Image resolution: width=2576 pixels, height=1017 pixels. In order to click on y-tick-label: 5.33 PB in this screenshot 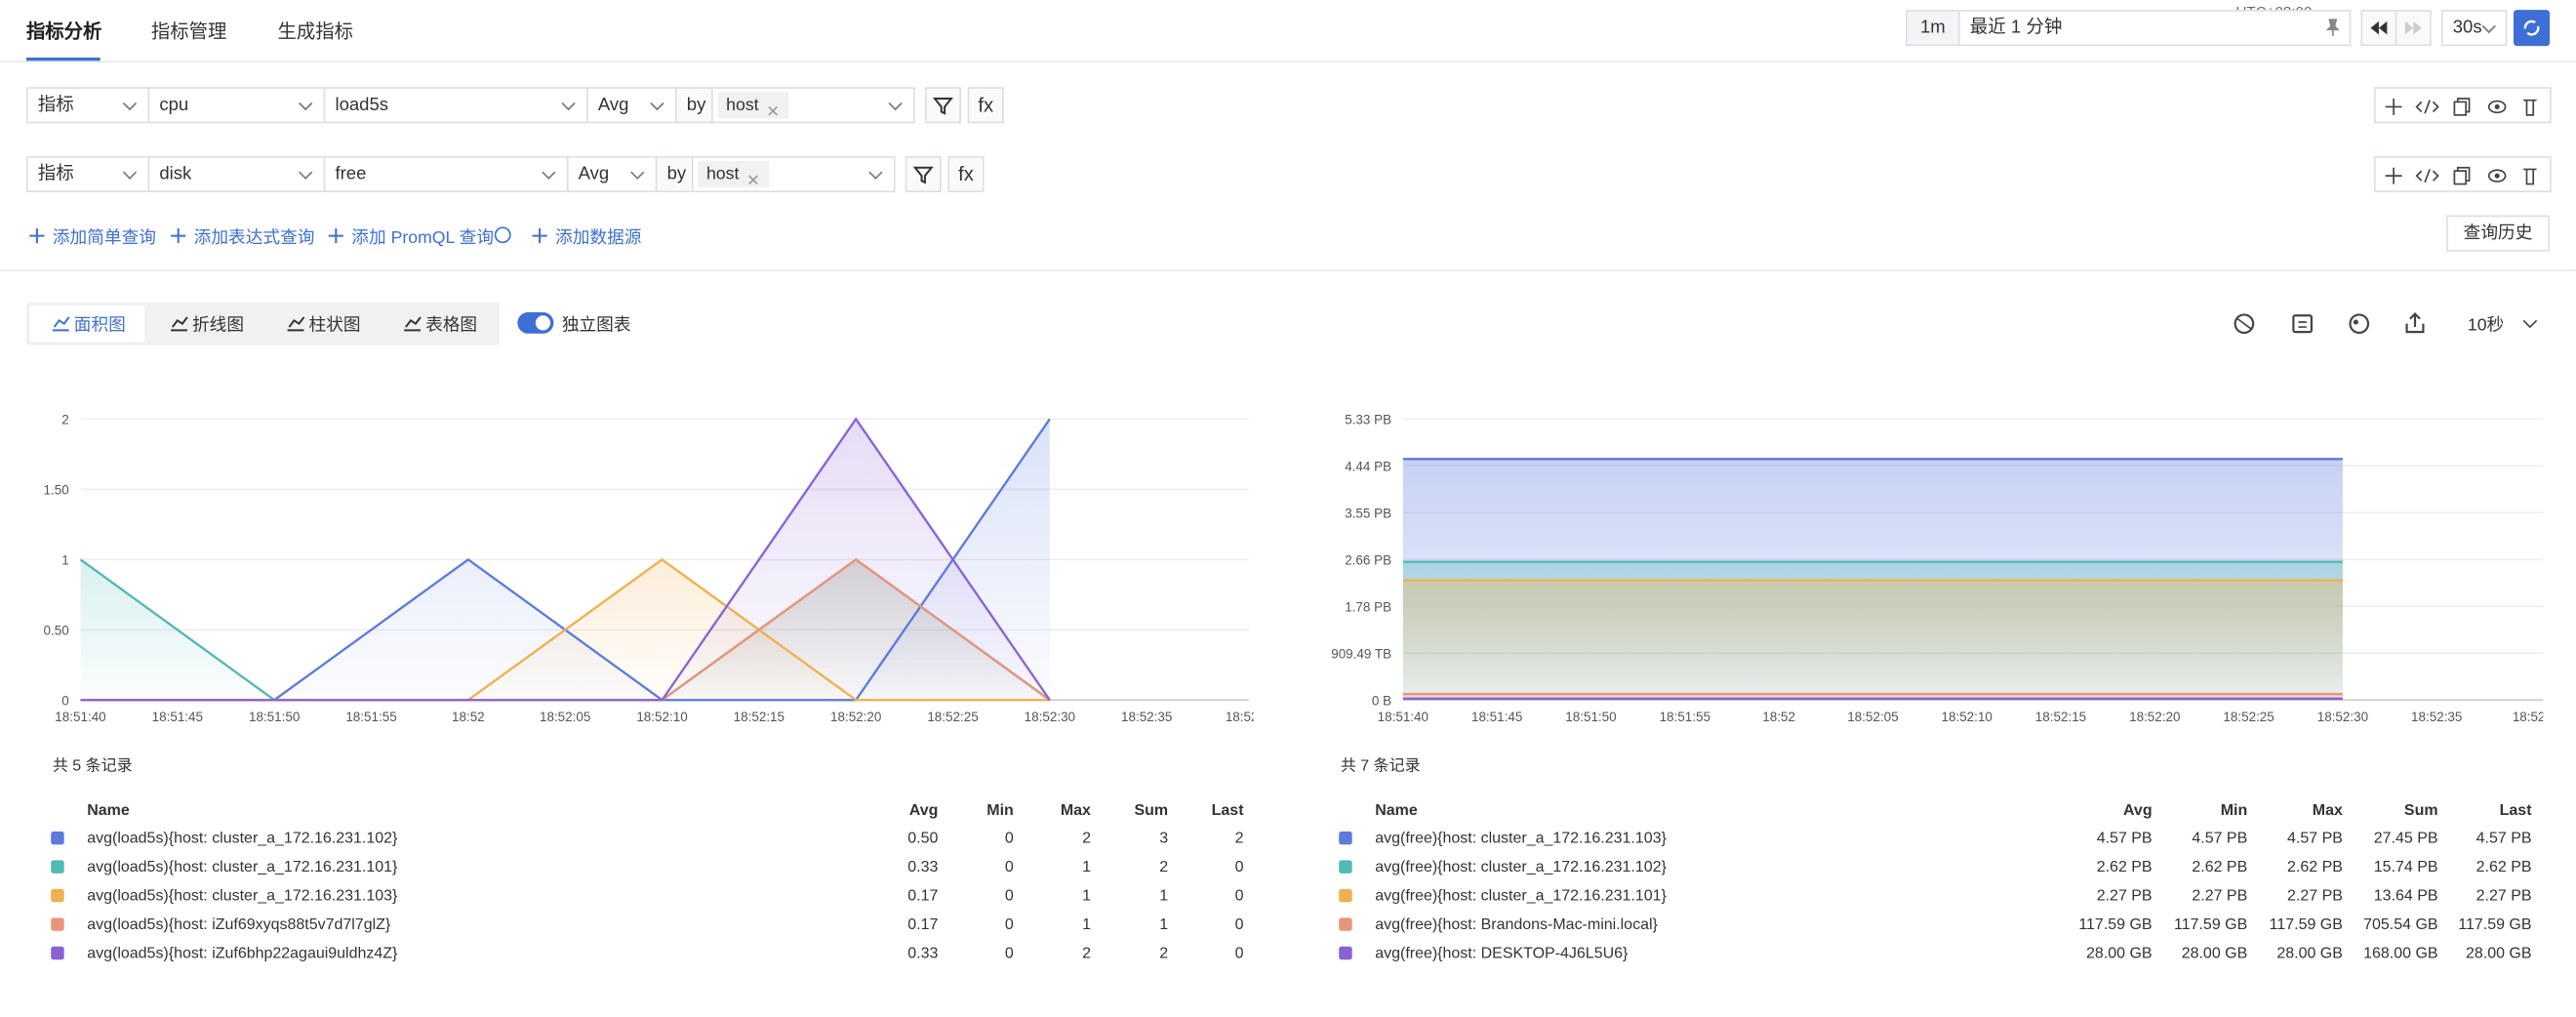, I will do `click(1368, 420)`.